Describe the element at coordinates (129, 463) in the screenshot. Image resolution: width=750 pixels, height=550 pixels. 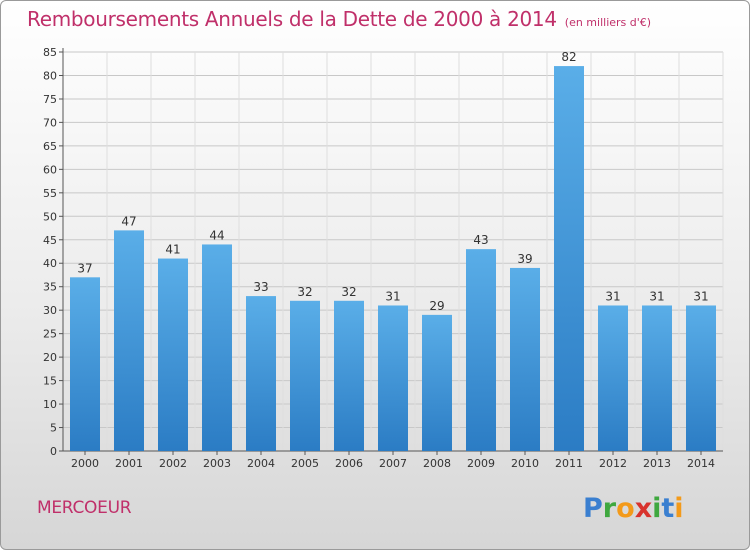
I see `x-tick-label: 2001` at that location.